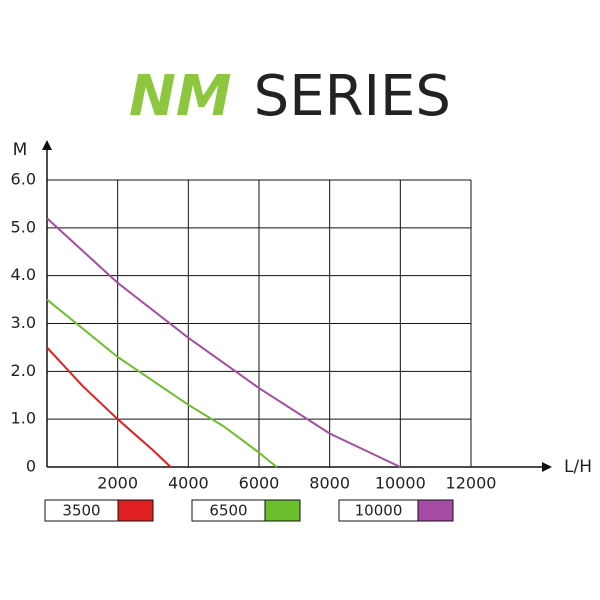 Image resolution: width=600 pixels, height=600 pixels. What do you see at coordinates (23, 370) in the screenshot?
I see `y-tick-label: 2.0` at bounding box center [23, 370].